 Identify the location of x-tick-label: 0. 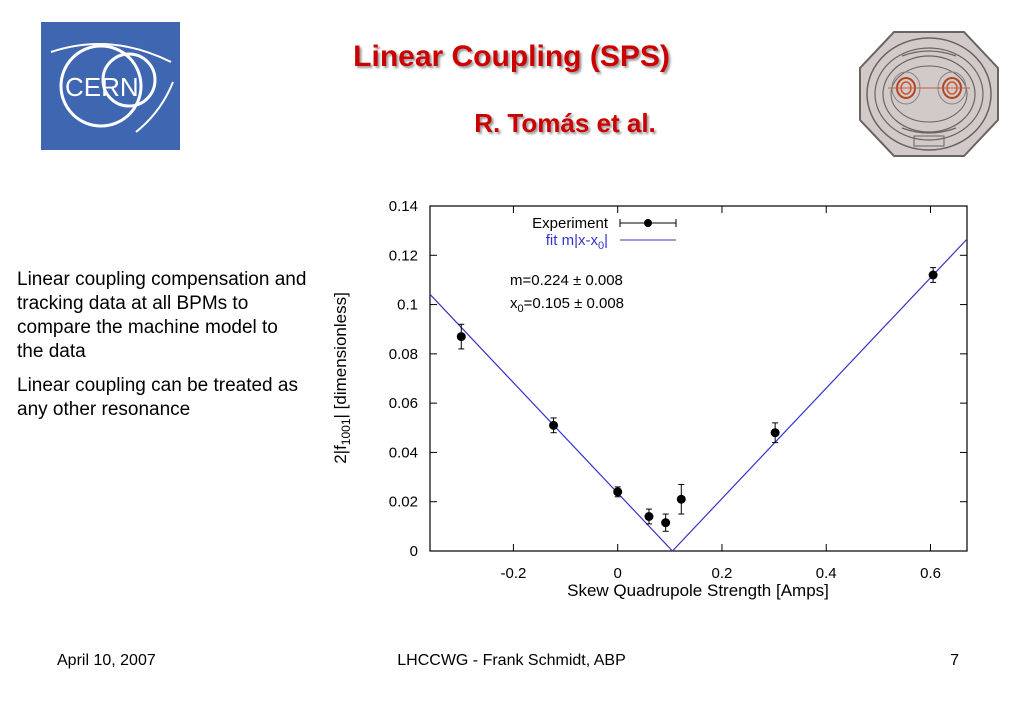
(618, 573).